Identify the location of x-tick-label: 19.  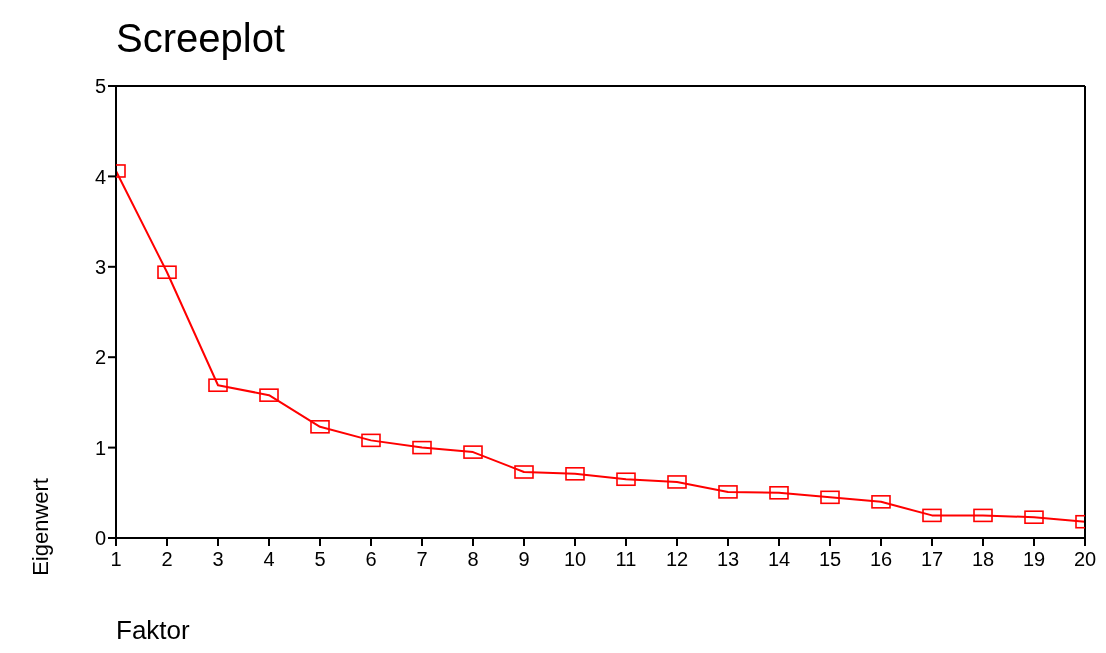
(1034, 559).